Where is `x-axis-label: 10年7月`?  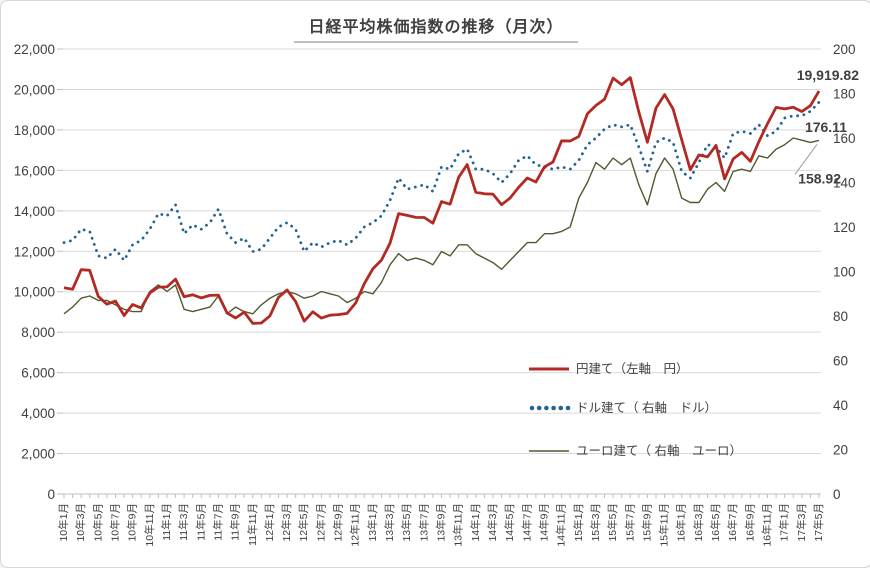 x-axis-label: 10年7月 is located at coordinates (114, 522).